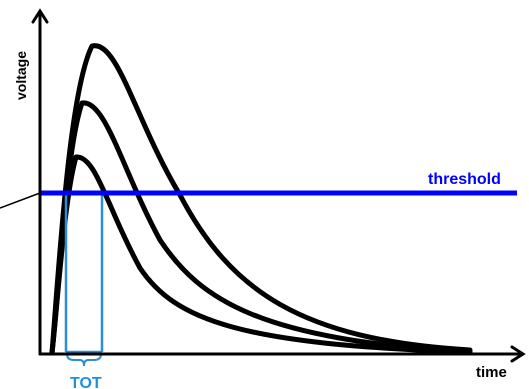  What do you see at coordinates (21, 75) in the screenshot?
I see `y-axis-label: voltage` at bounding box center [21, 75].